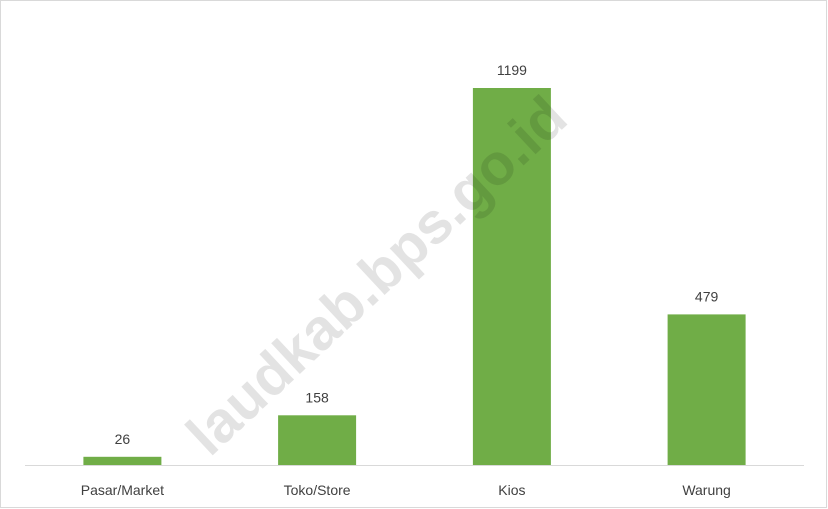 Image resolution: width=828 pixels, height=509 pixels. Describe the element at coordinates (123, 439) in the screenshot. I see `data-label: 26` at that location.